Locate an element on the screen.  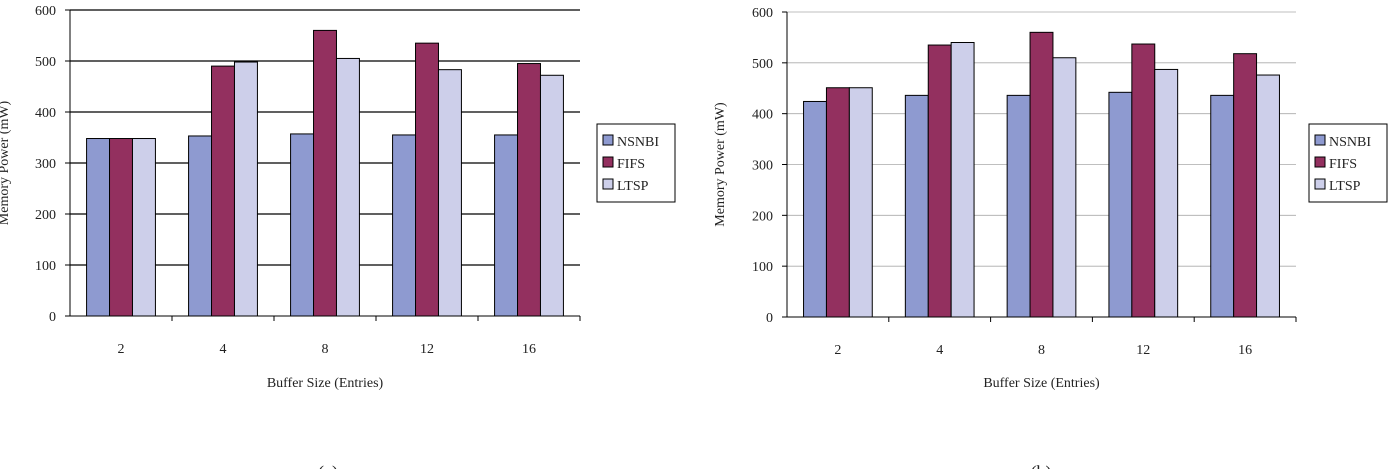
chart-caption: (b) is located at coordinates (1041, 465).